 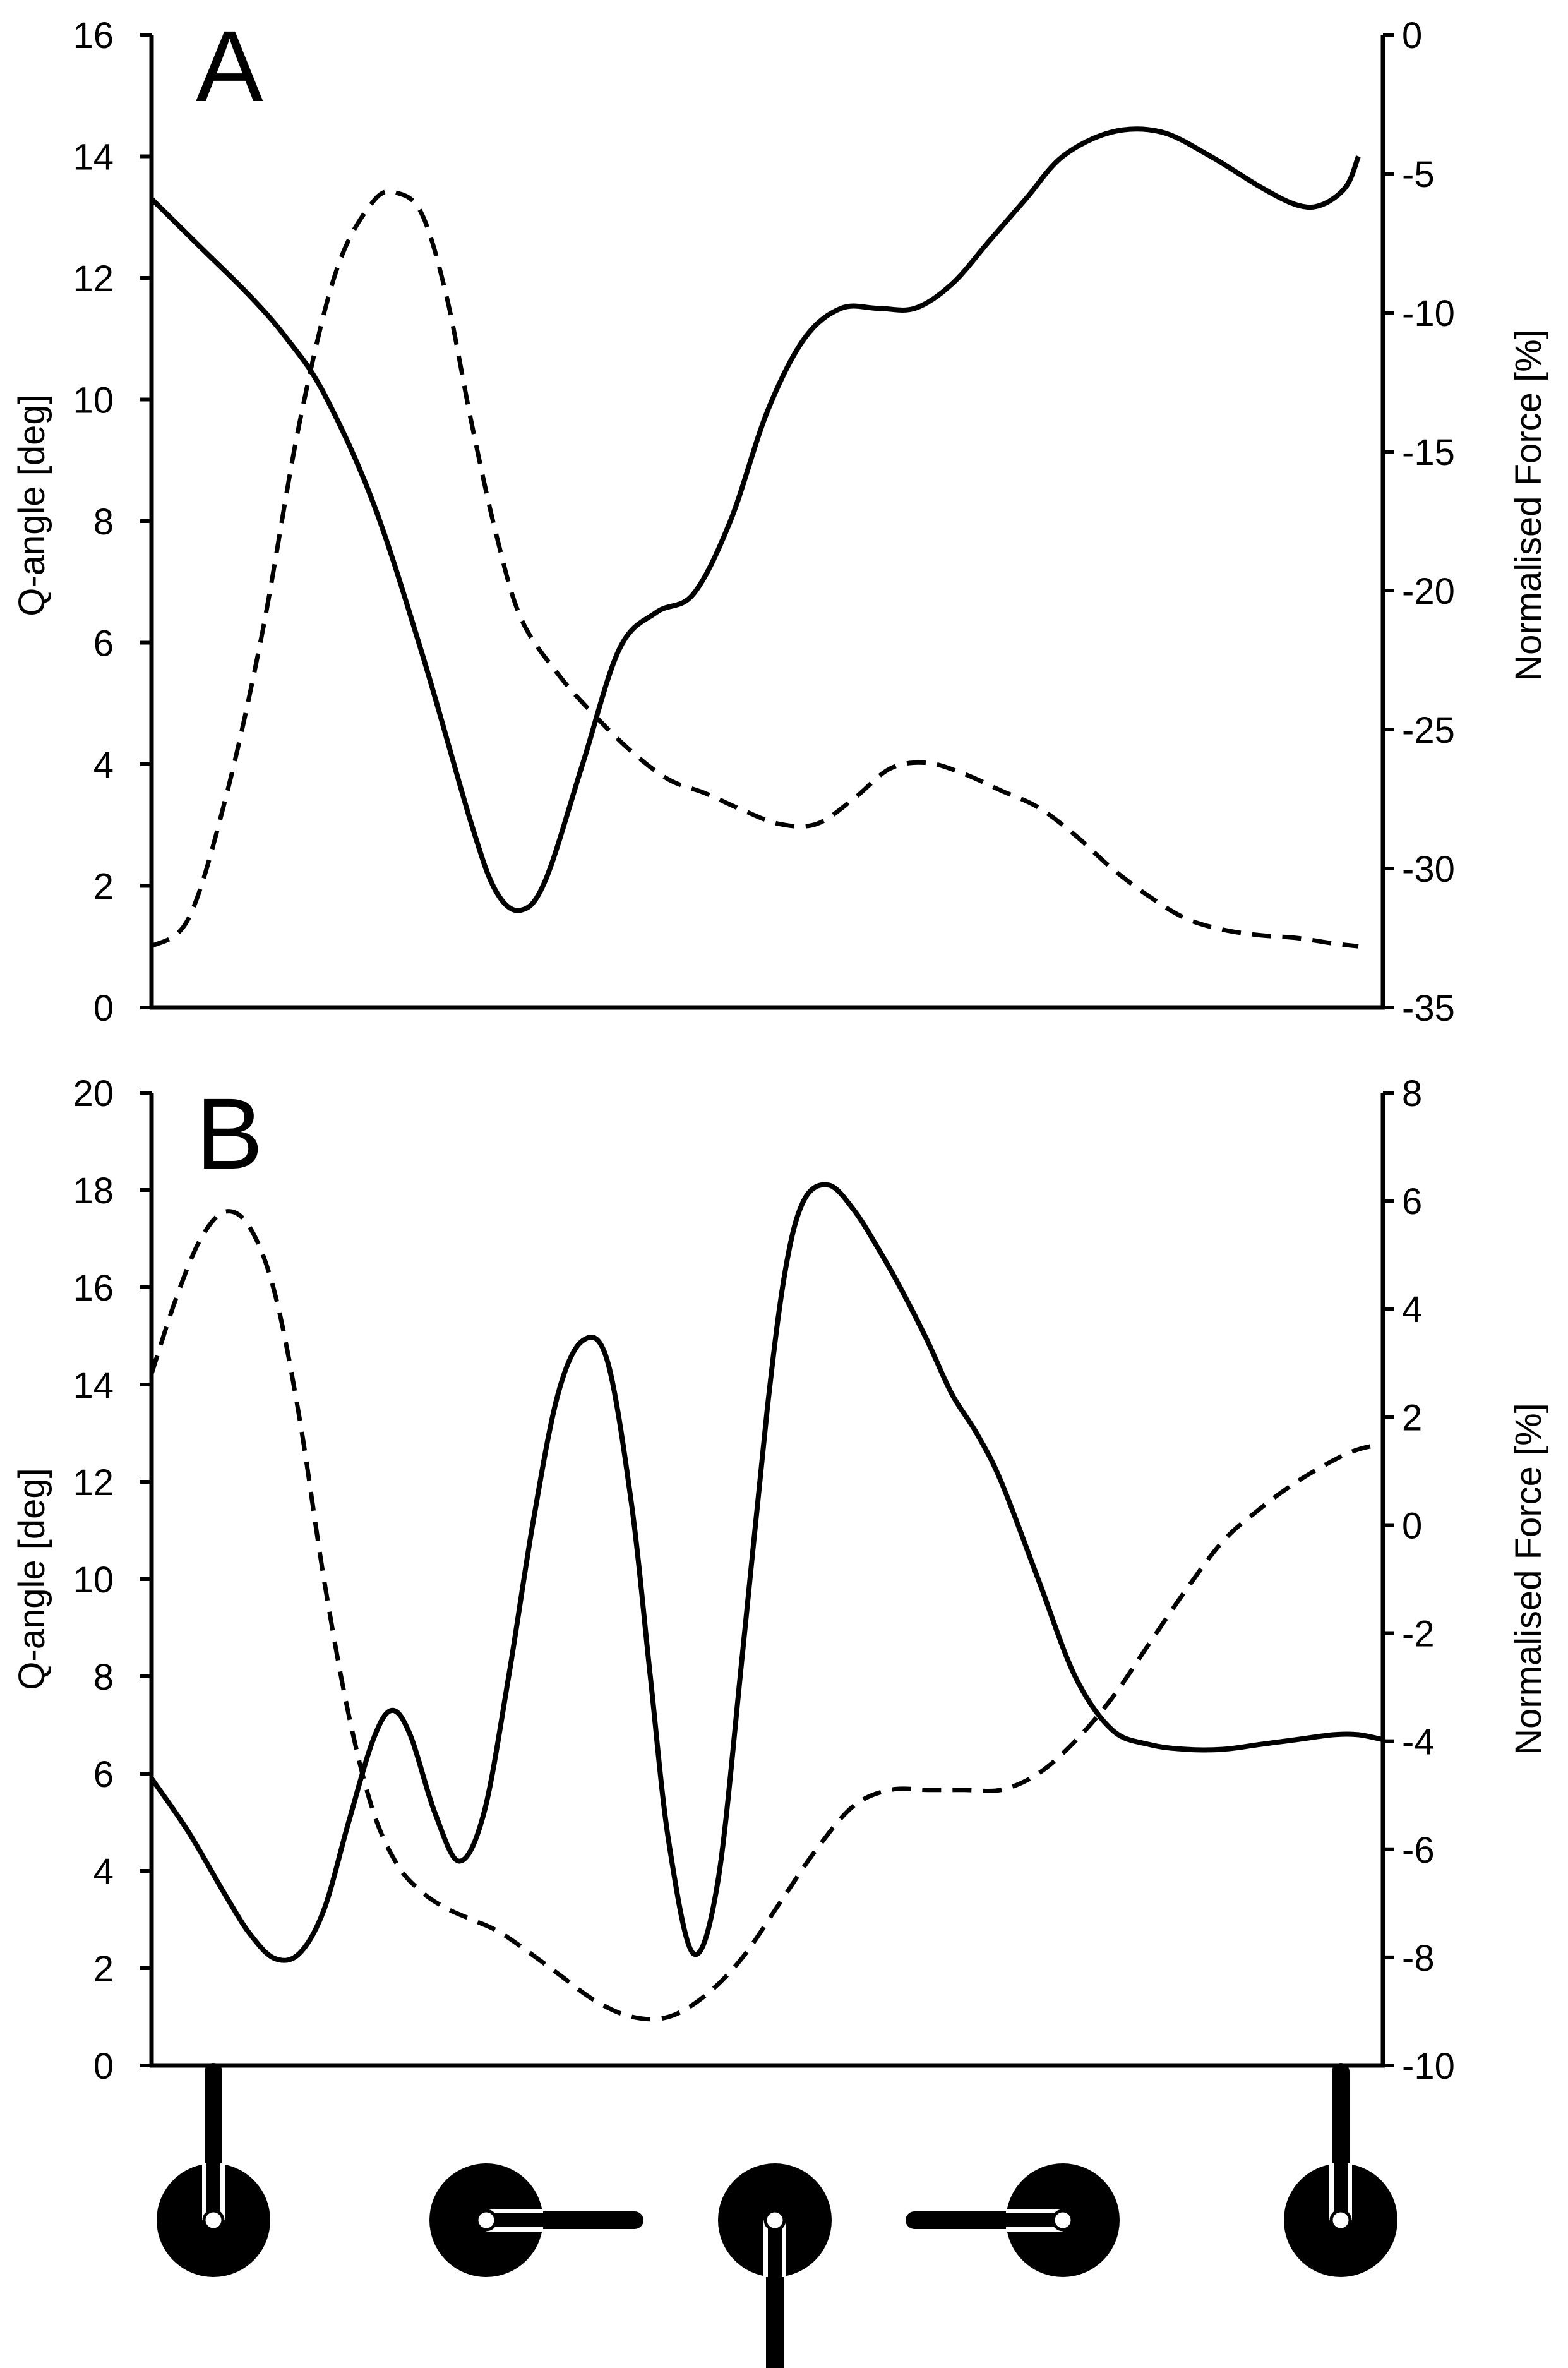 What do you see at coordinates (1341, 2170) in the screenshot?
I see `crank-icon-top-dead-centre-end` at bounding box center [1341, 2170].